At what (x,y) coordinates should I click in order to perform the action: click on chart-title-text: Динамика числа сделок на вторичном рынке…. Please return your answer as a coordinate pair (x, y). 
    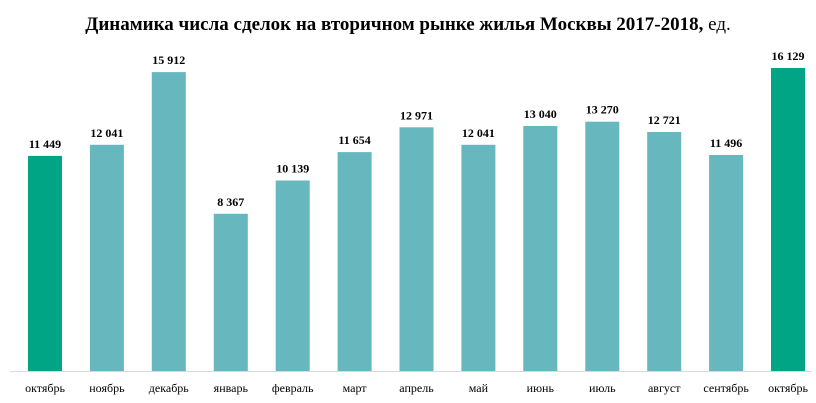
    Looking at the image, I should click on (394, 24).